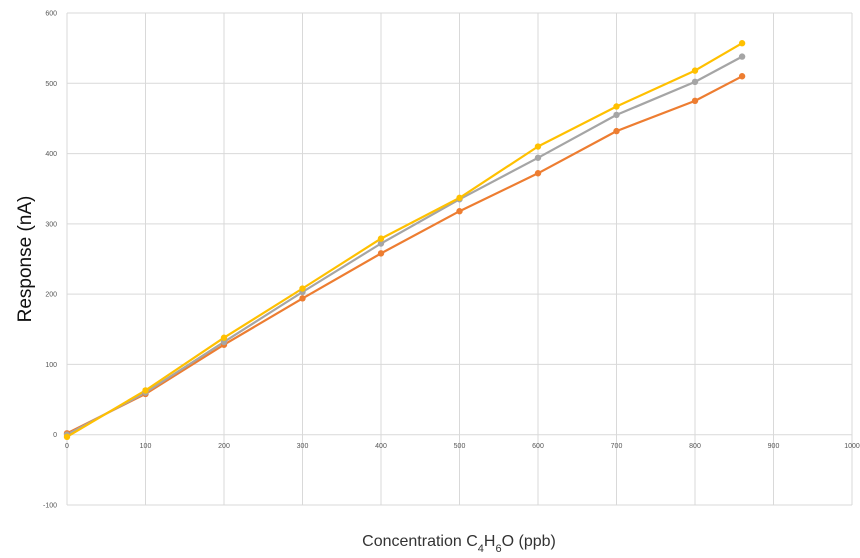 The image size is (860, 558). What do you see at coordinates (303, 446) in the screenshot?
I see `x-tick-label: 300` at bounding box center [303, 446].